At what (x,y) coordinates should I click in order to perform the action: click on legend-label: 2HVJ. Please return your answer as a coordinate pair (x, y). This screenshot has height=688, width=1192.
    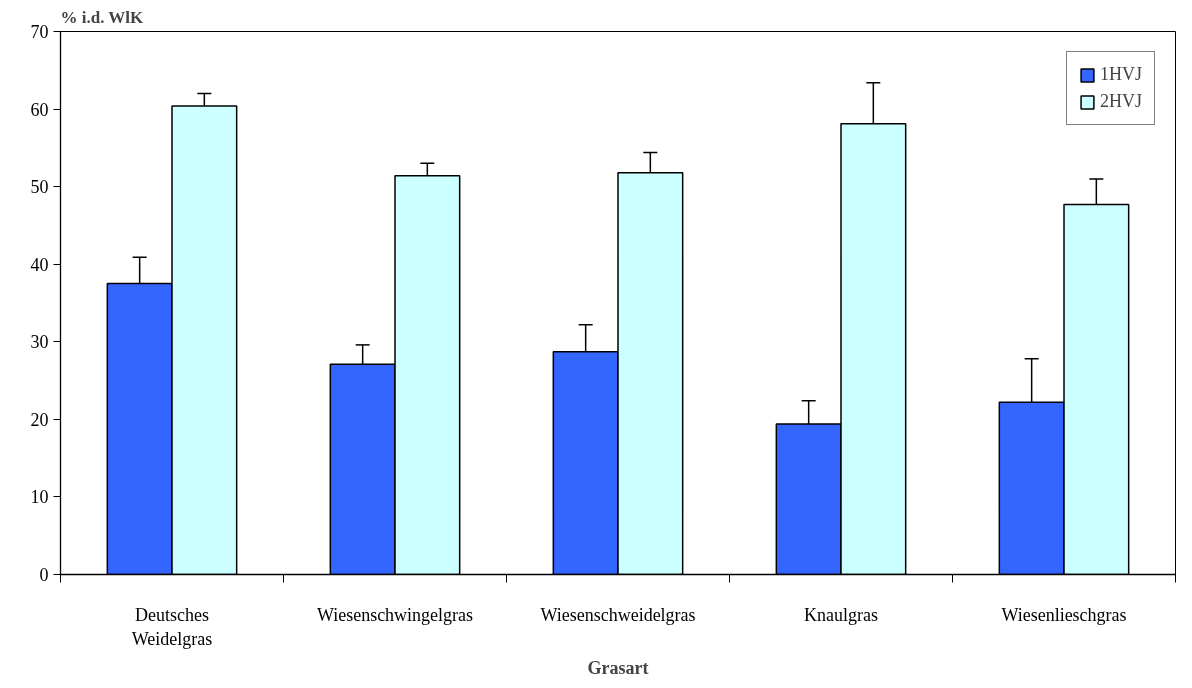
    Looking at the image, I should click on (1120, 101).